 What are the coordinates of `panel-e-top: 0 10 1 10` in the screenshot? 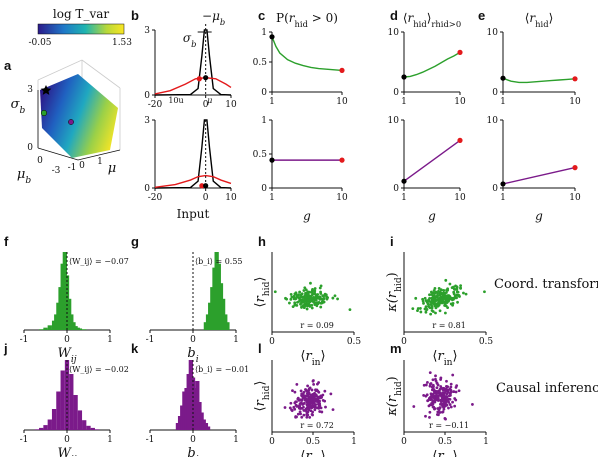 It's located at (534, 67).